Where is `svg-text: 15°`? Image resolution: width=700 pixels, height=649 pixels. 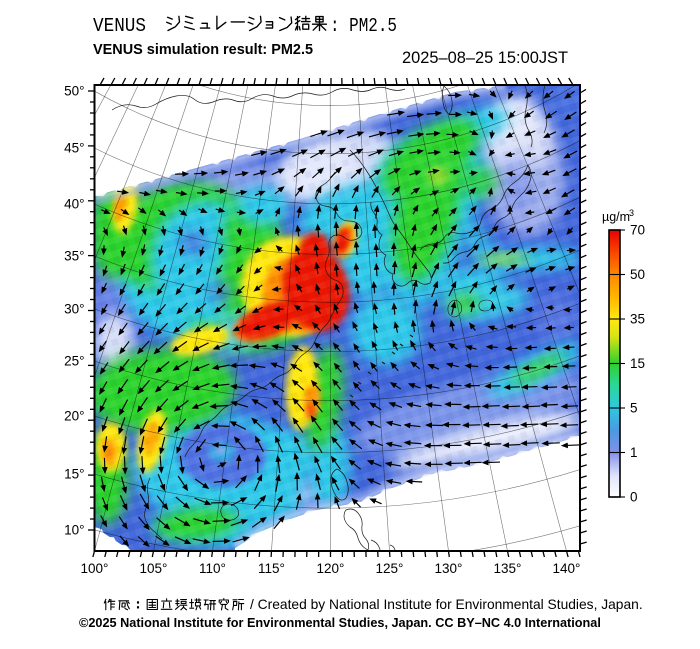
svg-text: 15° is located at coordinates (74, 474).